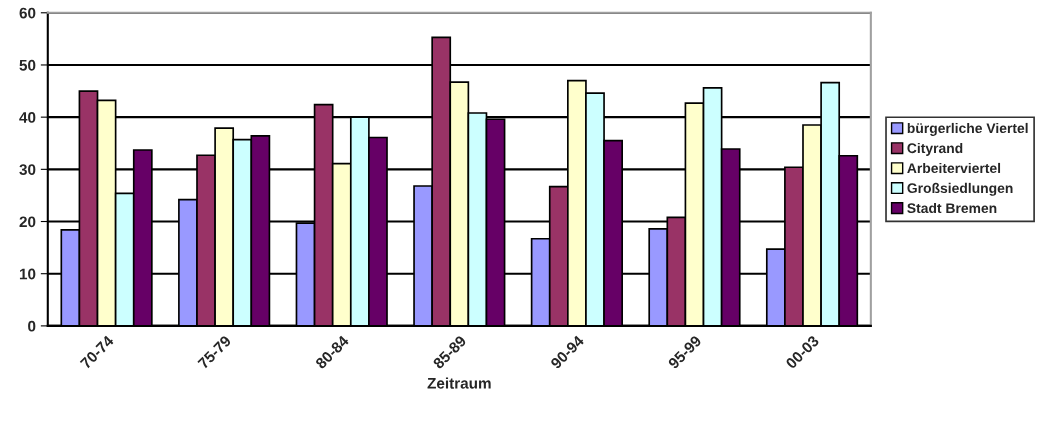  Describe the element at coordinates (32, 326) in the screenshot. I see `y-tick-label: 0` at that location.